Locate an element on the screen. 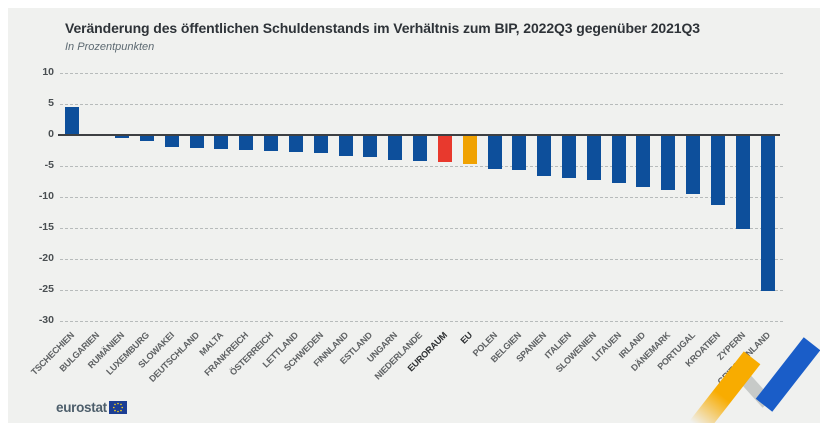 The width and height of the screenshot is (820, 423). bar-rumänien is located at coordinates (122, 137).